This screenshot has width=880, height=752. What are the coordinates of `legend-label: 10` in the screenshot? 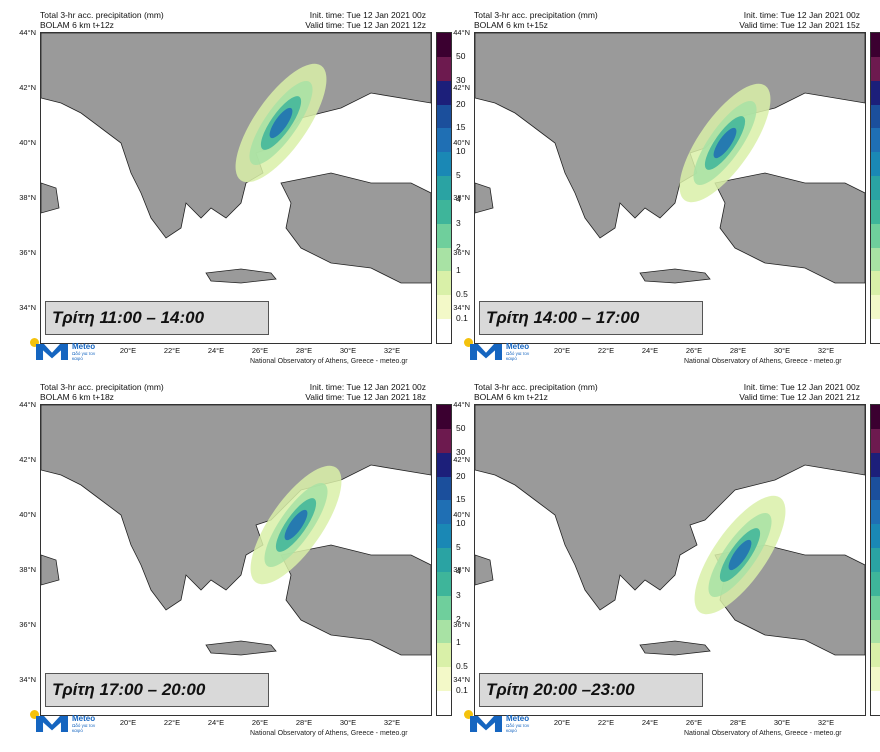 It's located at (461, 523).